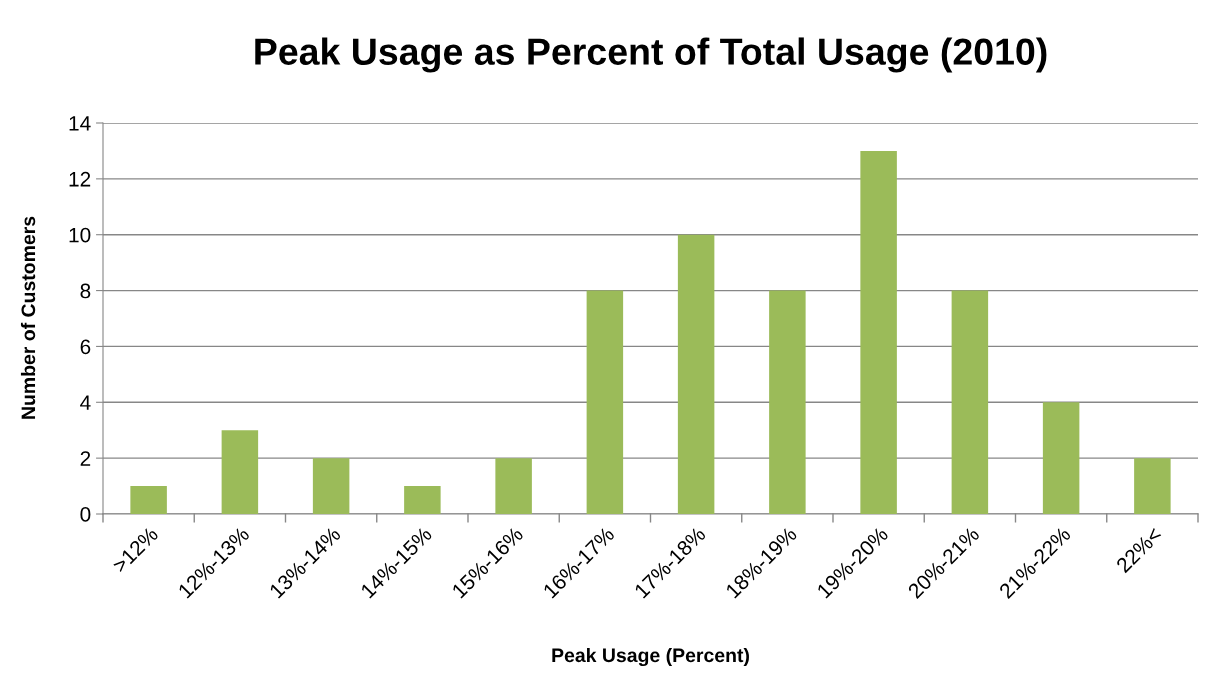 This screenshot has width=1222, height=687. I want to click on y-tick-label: 8, so click(85, 291).